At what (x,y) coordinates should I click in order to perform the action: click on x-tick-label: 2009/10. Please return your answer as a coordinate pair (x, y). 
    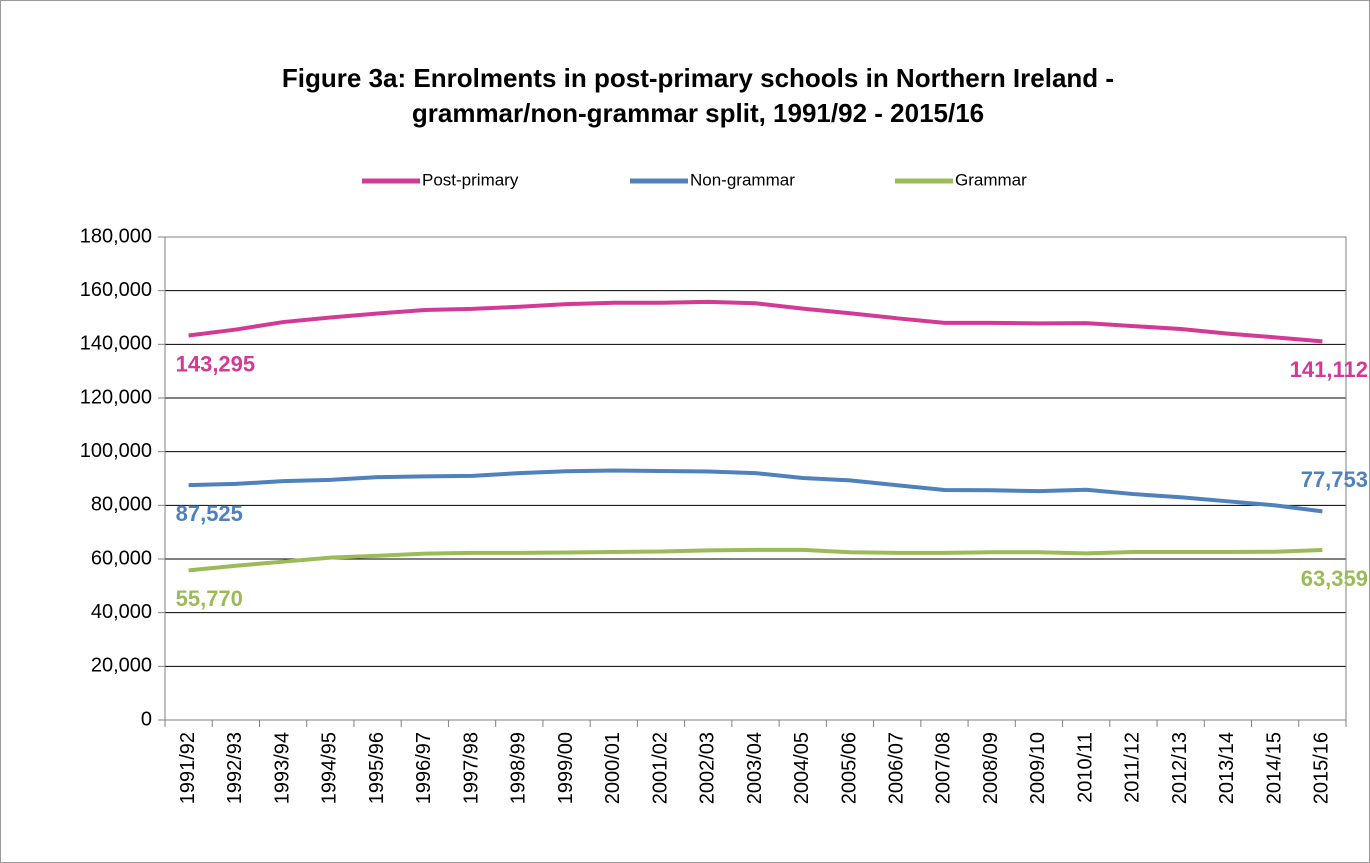
    Looking at the image, I should click on (1038, 768).